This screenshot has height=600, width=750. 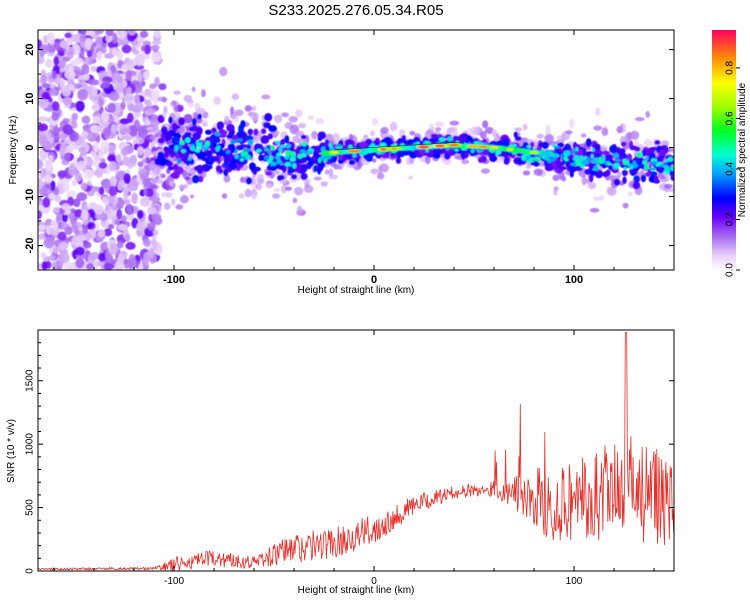 What do you see at coordinates (355, 10) in the screenshot?
I see `figure-title: S233.2025.276.05.34.R05` at bounding box center [355, 10].